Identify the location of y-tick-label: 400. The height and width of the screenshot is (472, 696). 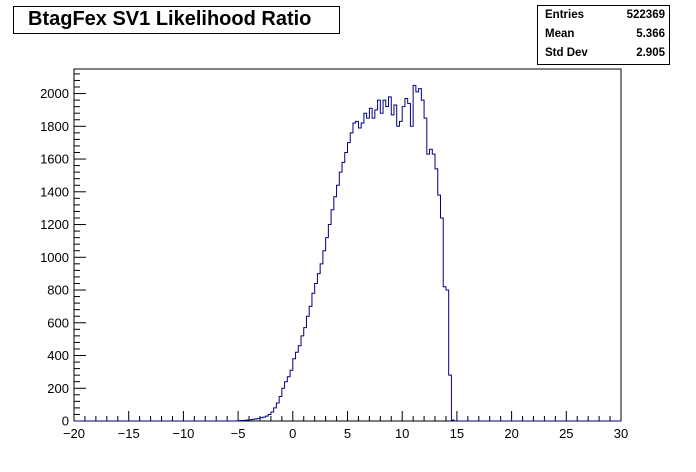
(58, 355).